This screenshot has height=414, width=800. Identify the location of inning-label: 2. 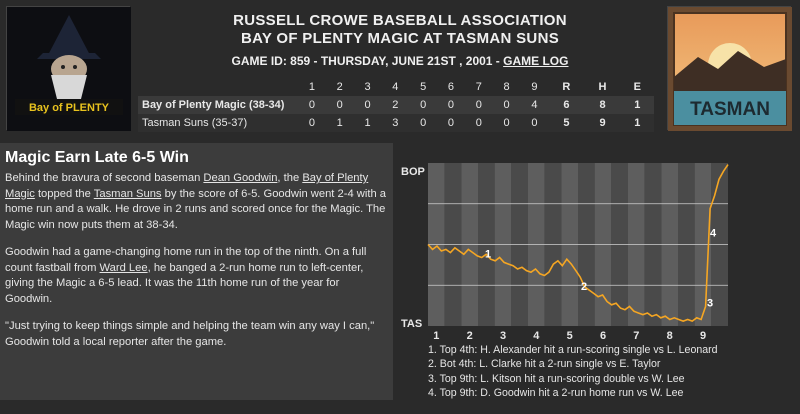
(470, 336).